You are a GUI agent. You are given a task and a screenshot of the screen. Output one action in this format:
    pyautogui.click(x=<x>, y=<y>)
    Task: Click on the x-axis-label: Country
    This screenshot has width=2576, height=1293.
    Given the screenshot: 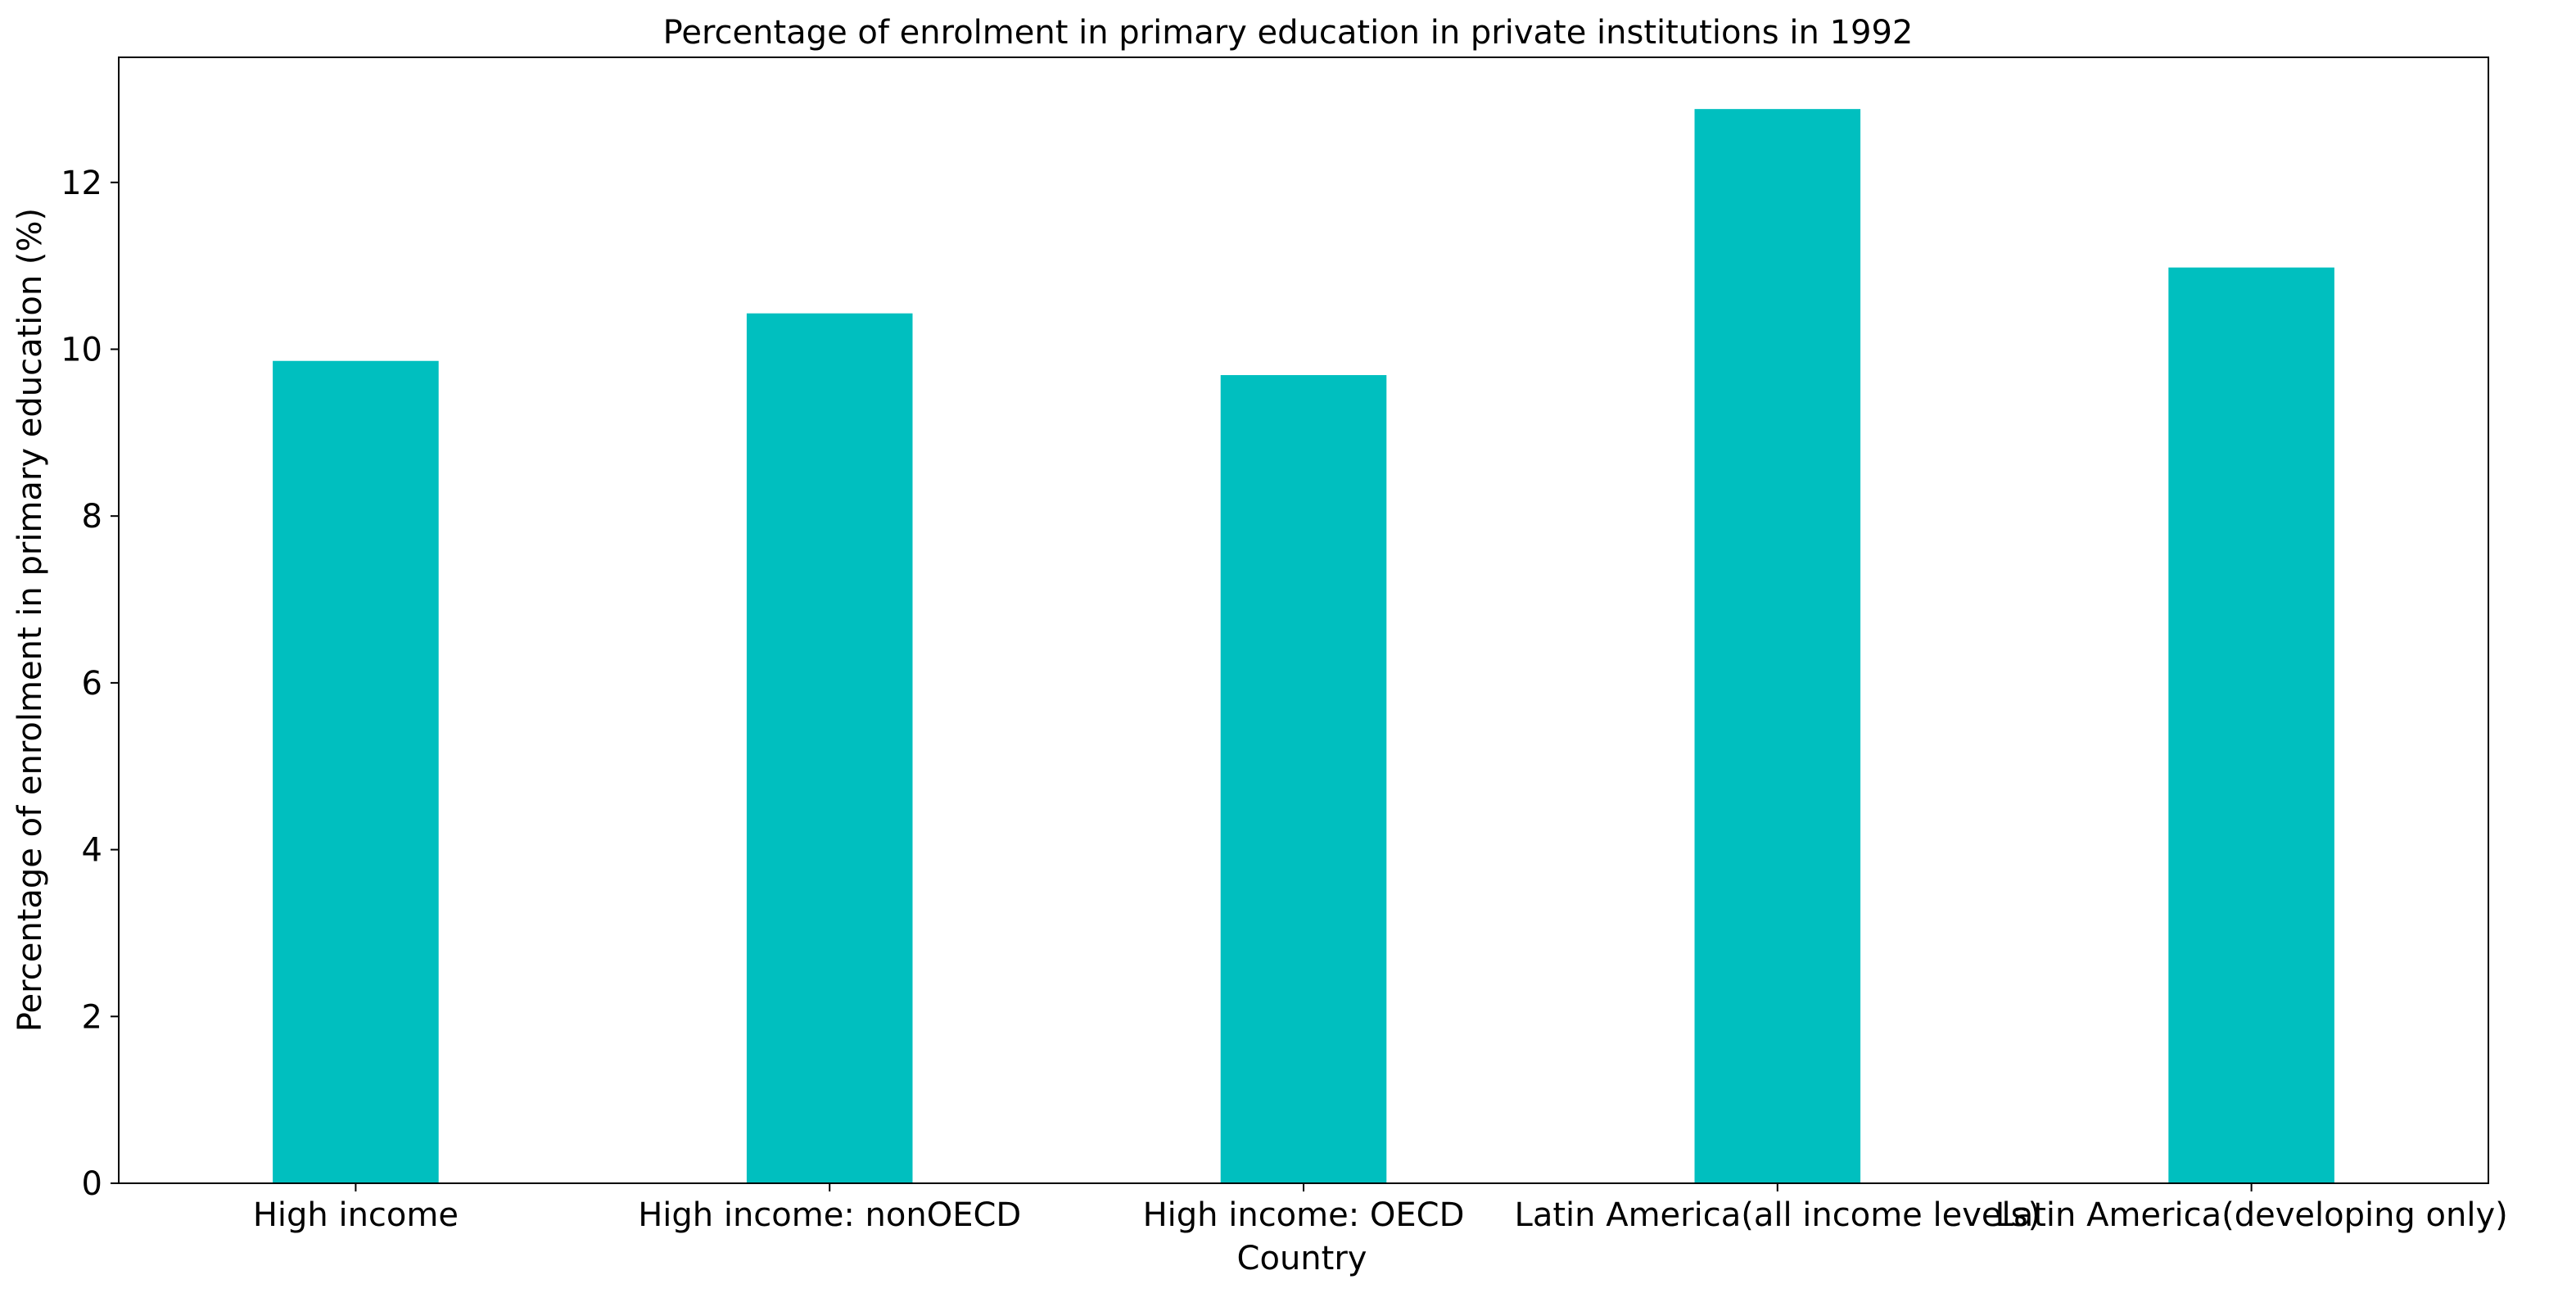 What is the action you would take?
    pyautogui.click(x=1302, y=1258)
    